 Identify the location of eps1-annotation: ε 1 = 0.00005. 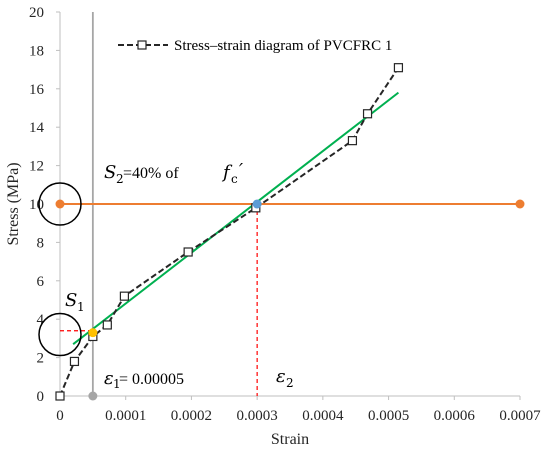
(144, 379).